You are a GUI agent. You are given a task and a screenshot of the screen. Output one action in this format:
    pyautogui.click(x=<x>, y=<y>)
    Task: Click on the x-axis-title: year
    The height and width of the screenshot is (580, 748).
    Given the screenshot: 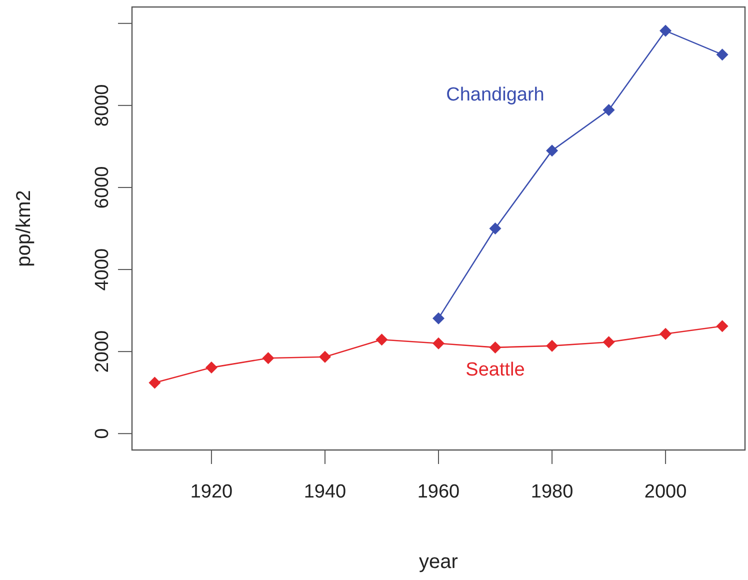 What is the action you would take?
    pyautogui.click(x=438, y=562)
    